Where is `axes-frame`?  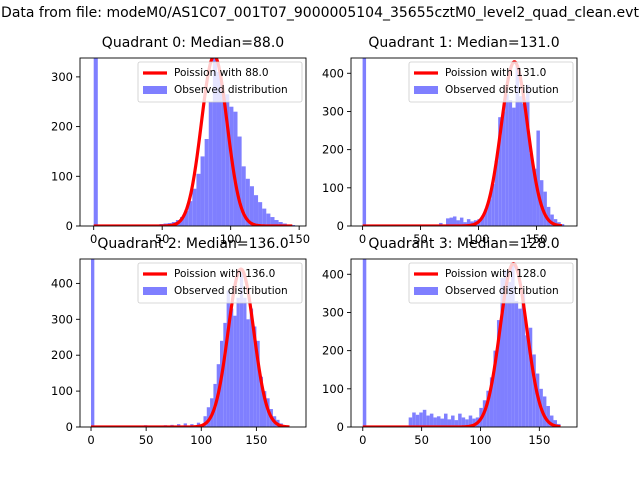 axes-frame is located at coordinates (464, 343).